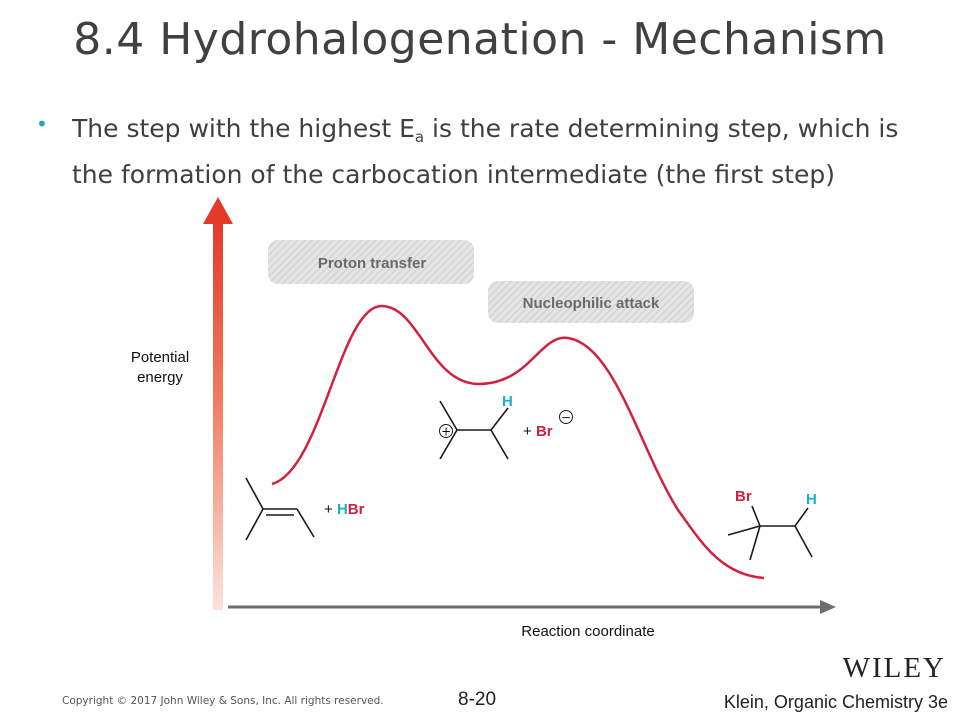 Image resolution: width=960 pixels, height=720 pixels. I want to click on reactant-br-atom: Br, so click(356, 509).